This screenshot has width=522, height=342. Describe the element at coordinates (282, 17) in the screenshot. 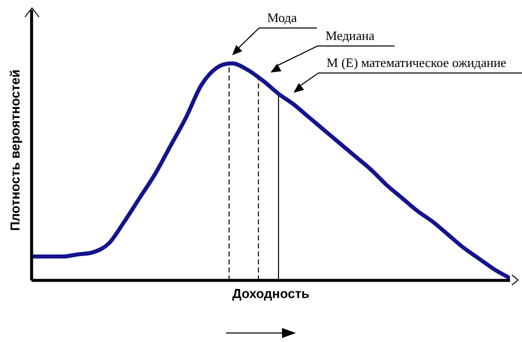

I see `text: Мода` at that location.